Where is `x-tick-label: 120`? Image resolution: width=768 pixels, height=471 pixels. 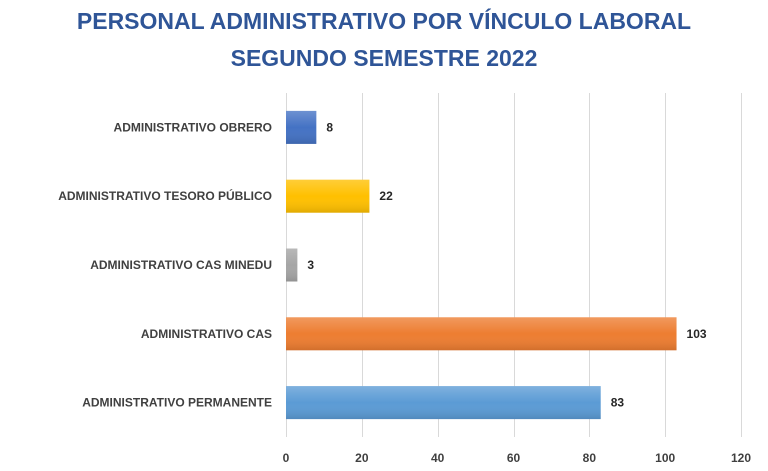 x-tick-label: 120 is located at coordinates (741, 458).